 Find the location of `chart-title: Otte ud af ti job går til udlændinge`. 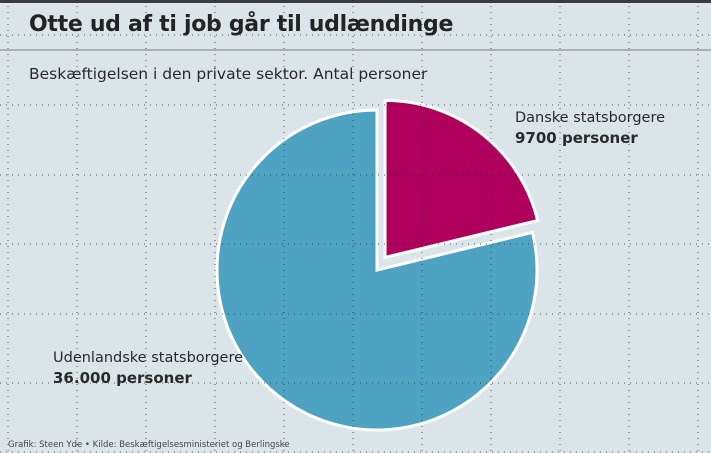

chart-title: Otte ud af ti job går til udlændinge is located at coordinates (241, 24).